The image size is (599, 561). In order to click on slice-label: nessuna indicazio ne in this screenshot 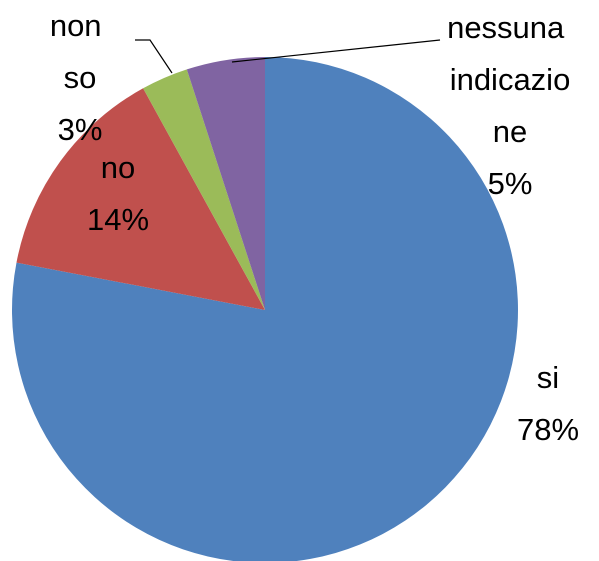, I will do `click(510, 79)`.